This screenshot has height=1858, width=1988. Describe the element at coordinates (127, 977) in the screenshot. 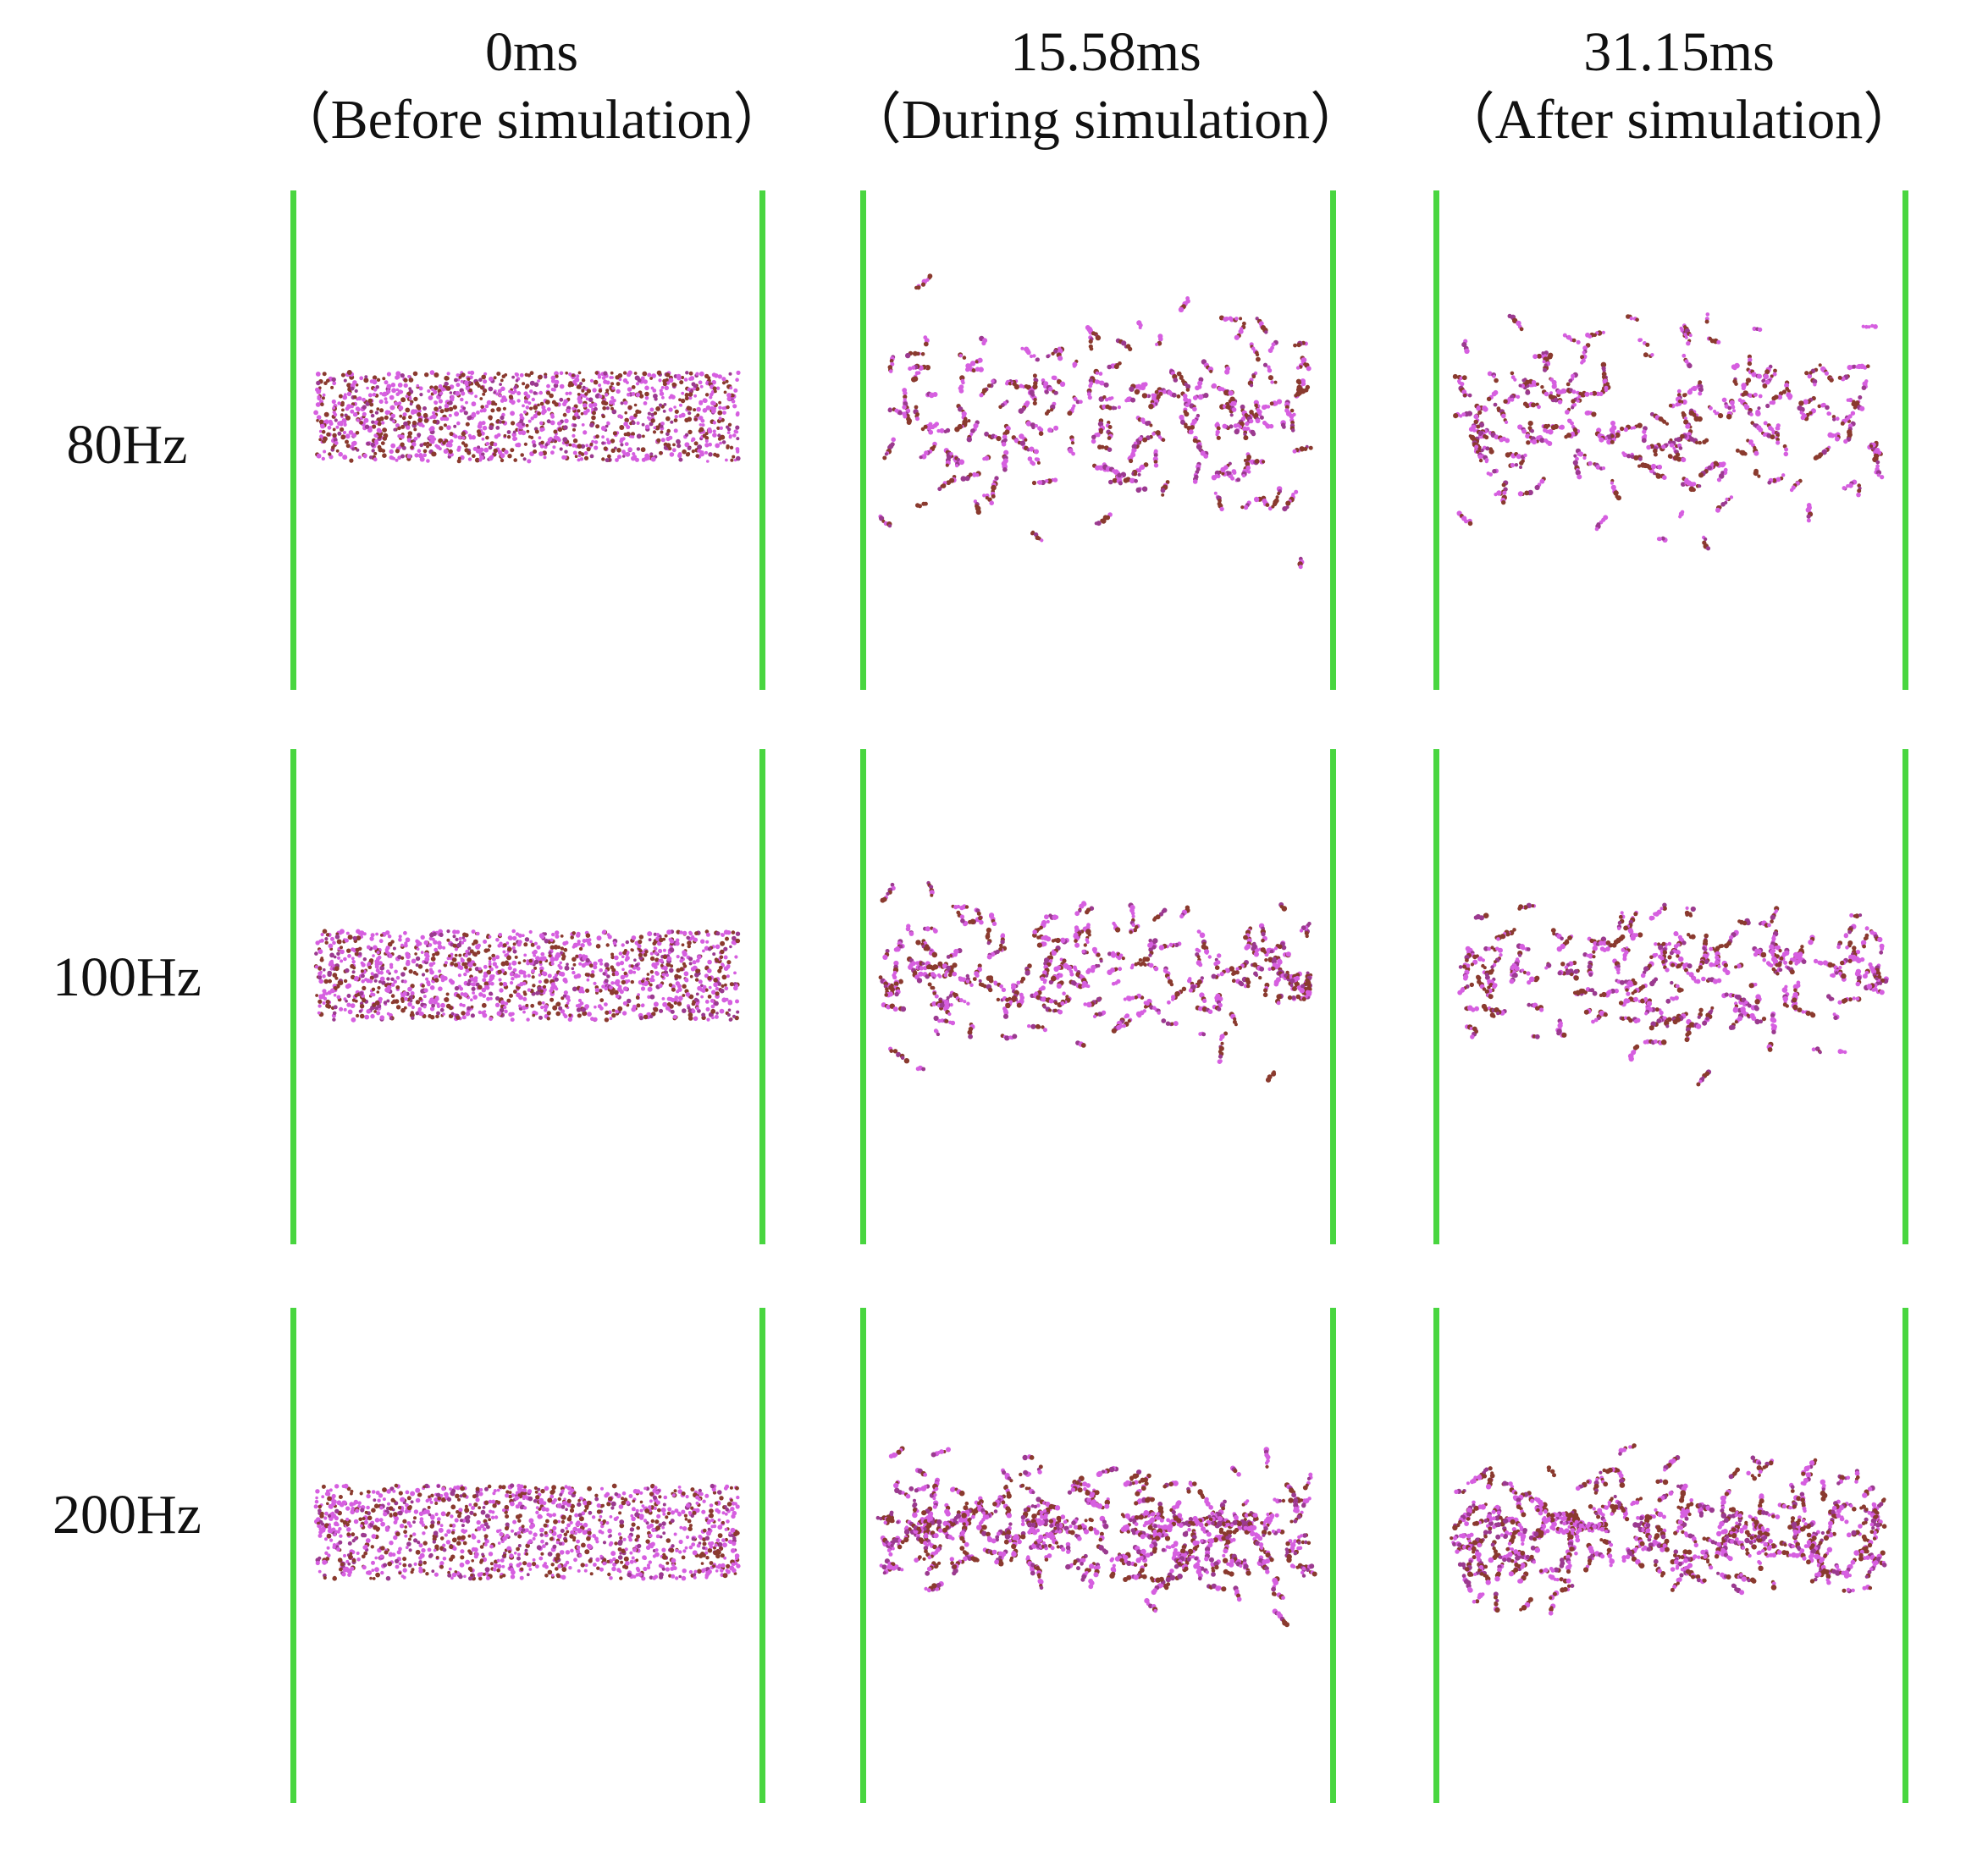

I see `row-label-100hz: 100Hz` at that location.